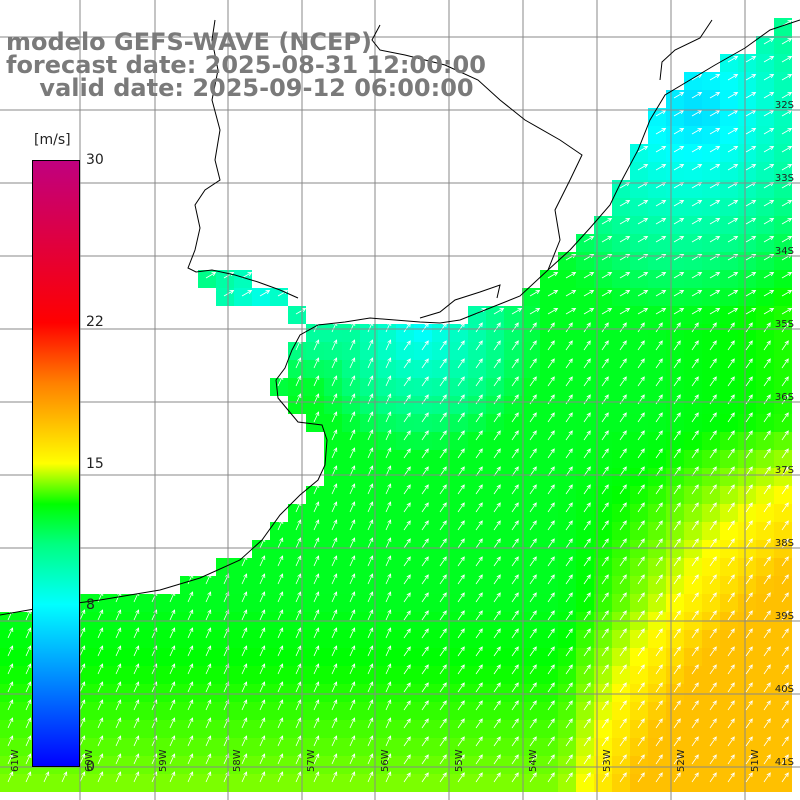 The image size is (800, 800). What do you see at coordinates (533, 760) in the screenshot?
I see `longitude-label: 54W` at bounding box center [533, 760].